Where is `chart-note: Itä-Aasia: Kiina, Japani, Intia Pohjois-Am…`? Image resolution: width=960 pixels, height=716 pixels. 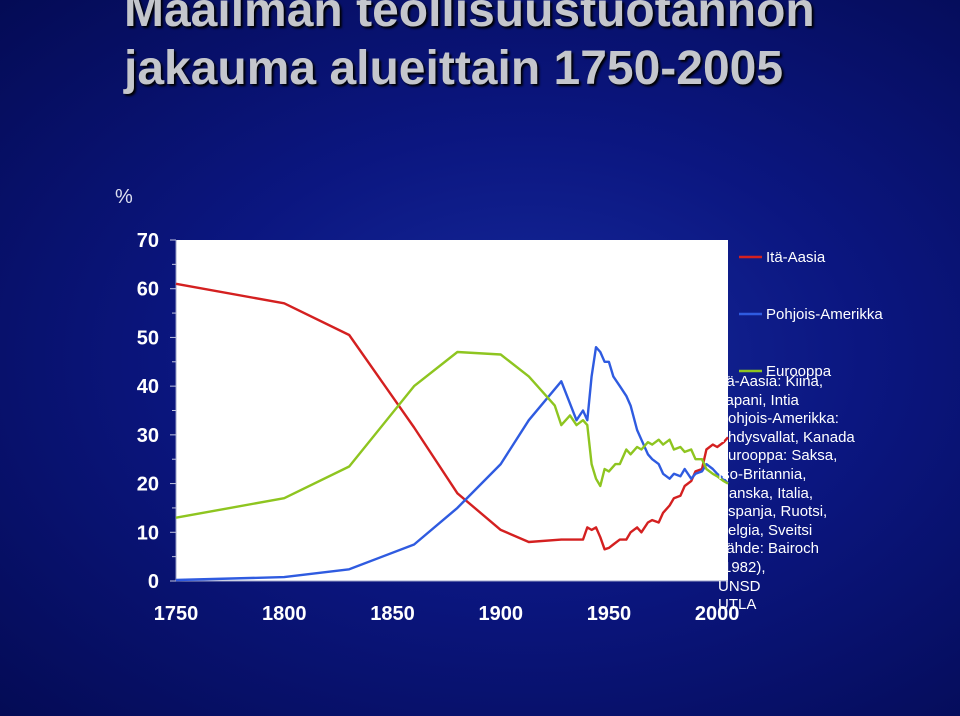
chart-note: Itä-Aasia: Kiina, Japani, Intia Pohjois-Am… is located at coordinates (808, 498).